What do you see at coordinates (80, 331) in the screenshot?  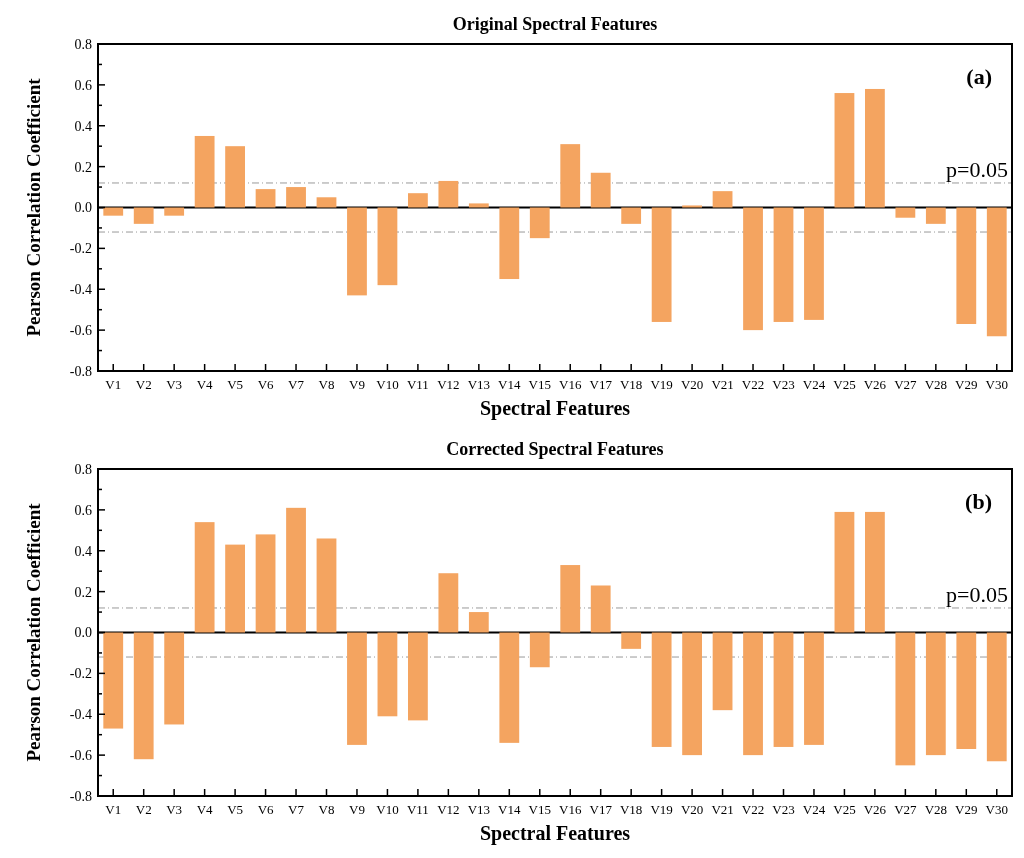 I see `y-tick-label: -0.6` at bounding box center [80, 331].